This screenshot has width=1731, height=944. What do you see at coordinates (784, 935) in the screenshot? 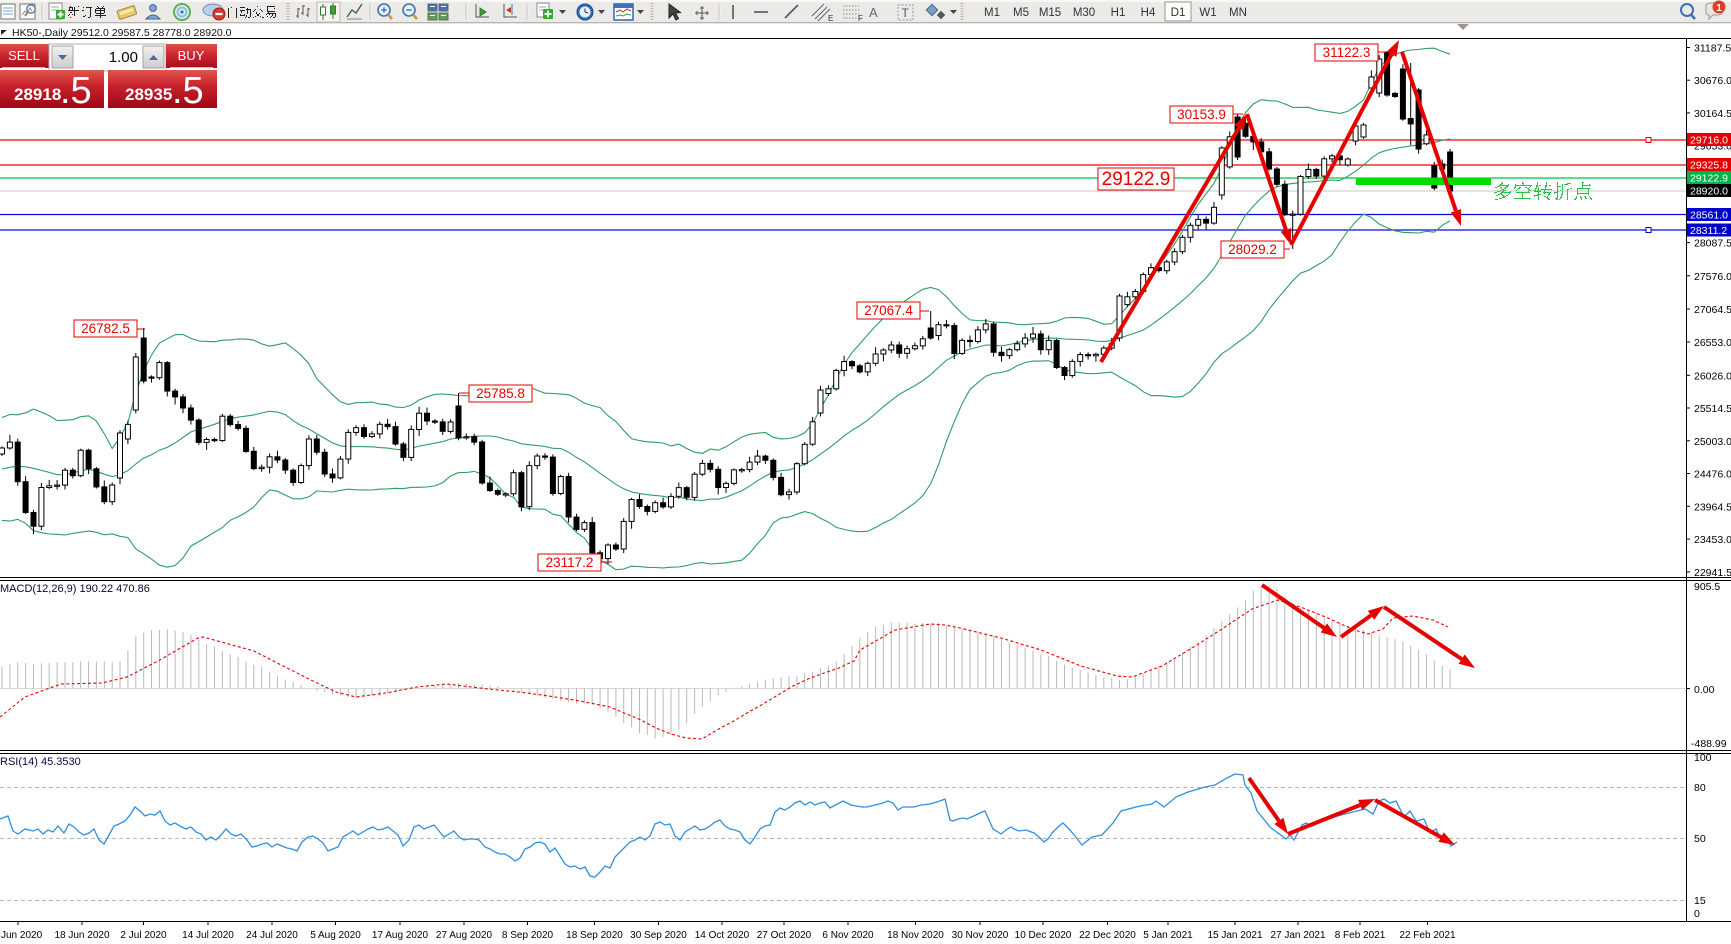
I see `svg-text: 27 Oct 2020` at bounding box center [784, 935].